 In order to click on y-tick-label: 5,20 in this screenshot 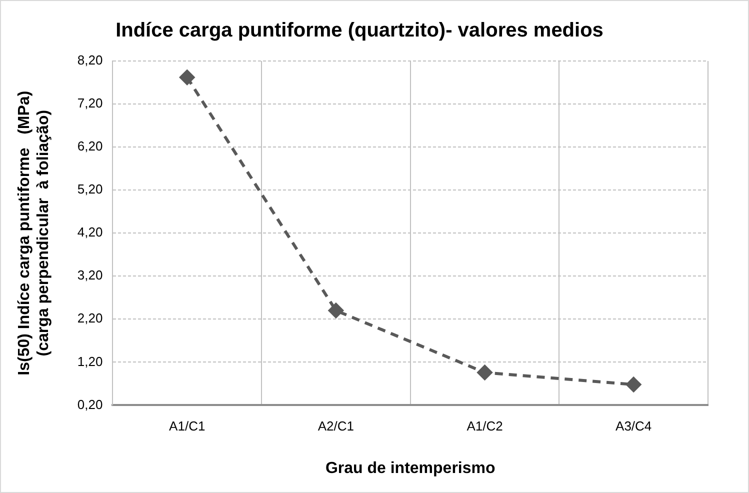, I will do `click(90, 189)`.